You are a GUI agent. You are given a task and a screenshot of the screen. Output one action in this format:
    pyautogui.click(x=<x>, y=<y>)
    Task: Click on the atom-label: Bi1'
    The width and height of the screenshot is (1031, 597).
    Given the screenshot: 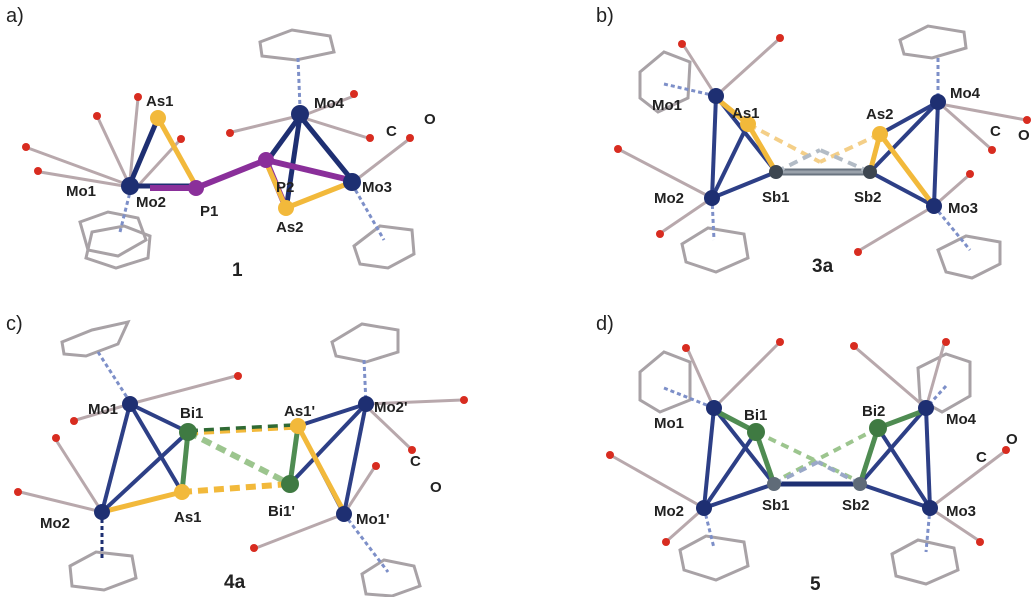 What is the action you would take?
    pyautogui.click(x=281, y=511)
    